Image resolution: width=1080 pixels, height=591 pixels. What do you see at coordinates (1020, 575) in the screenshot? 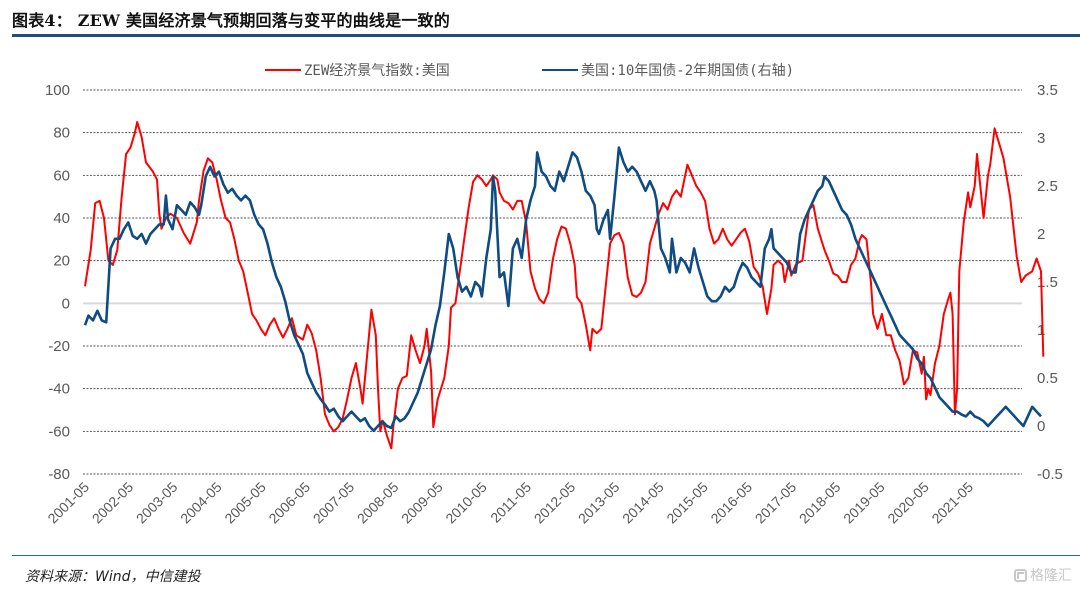
I see `watermark-logo-icon` at bounding box center [1020, 575].